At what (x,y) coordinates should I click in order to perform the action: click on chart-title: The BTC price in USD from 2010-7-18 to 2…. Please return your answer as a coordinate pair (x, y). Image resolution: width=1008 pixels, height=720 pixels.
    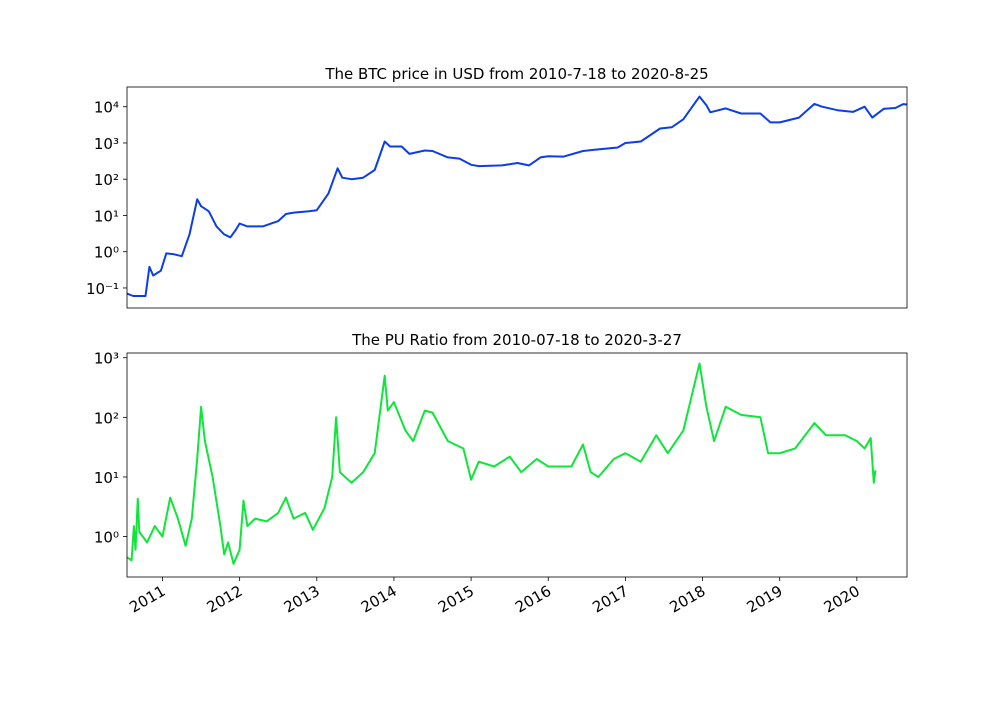
    Looking at the image, I should click on (516, 74).